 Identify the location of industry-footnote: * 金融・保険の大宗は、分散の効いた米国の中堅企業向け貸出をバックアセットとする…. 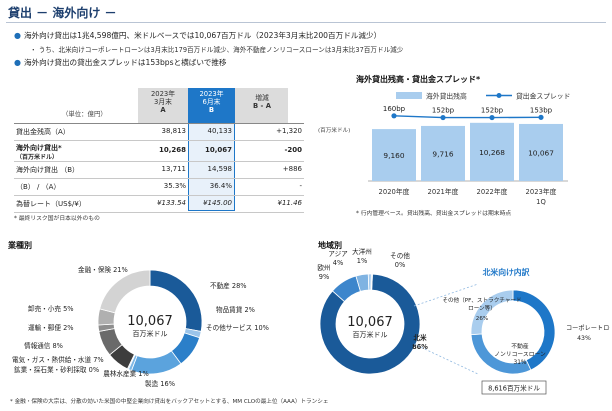
(169, 402).